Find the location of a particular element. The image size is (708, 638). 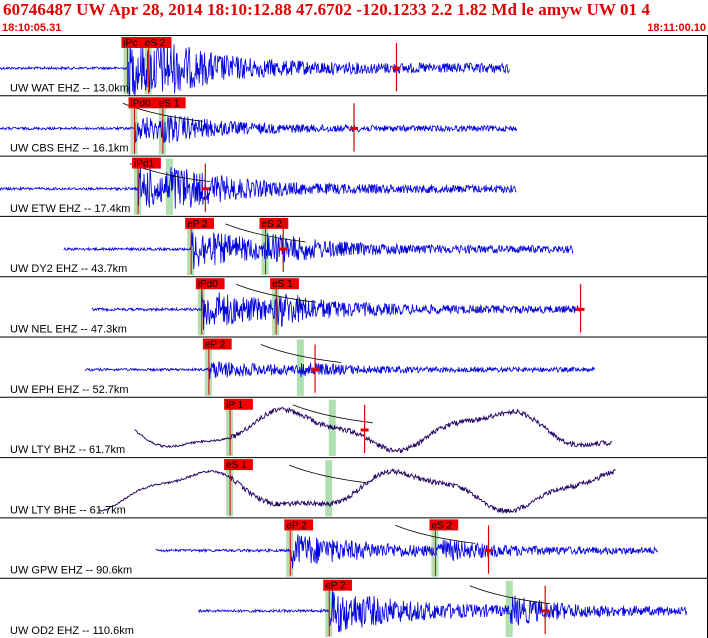

station-label: UW OD2 EHZ -- 110.6km is located at coordinates (72, 631).